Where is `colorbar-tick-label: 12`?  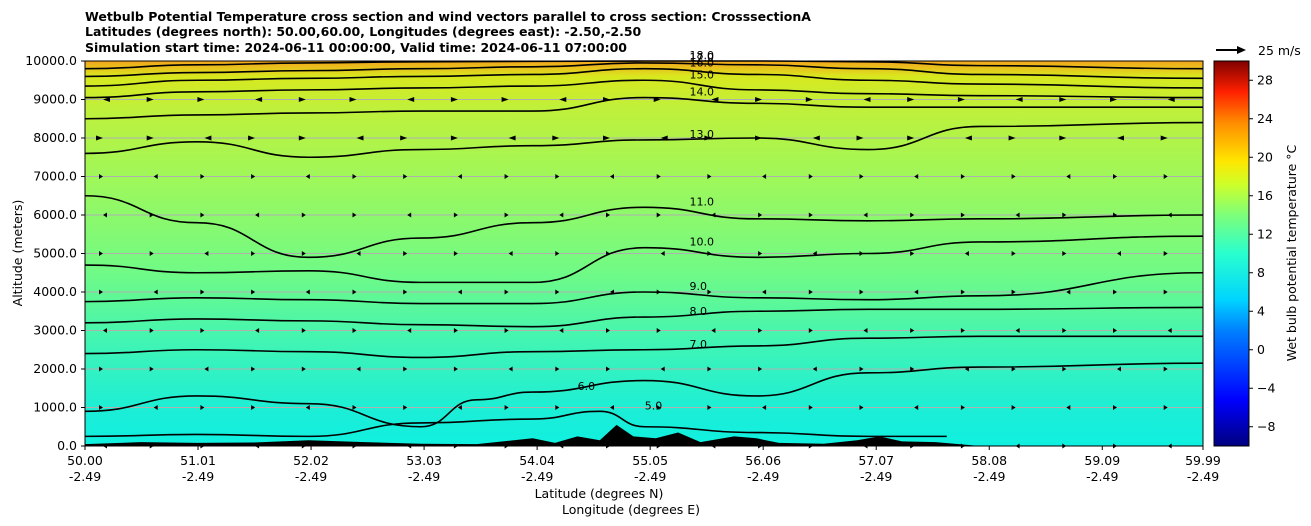
colorbar-tick-label: 12 is located at coordinates (1265, 233).